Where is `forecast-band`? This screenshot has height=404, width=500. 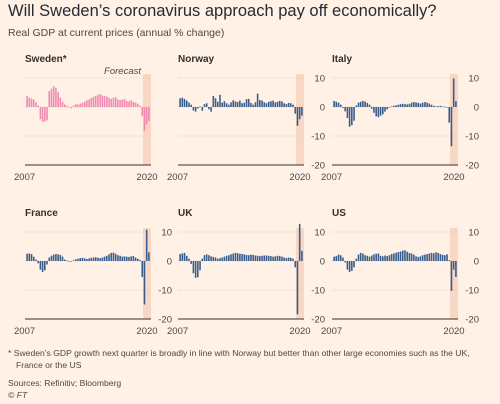 forecast-band is located at coordinates (454, 273).